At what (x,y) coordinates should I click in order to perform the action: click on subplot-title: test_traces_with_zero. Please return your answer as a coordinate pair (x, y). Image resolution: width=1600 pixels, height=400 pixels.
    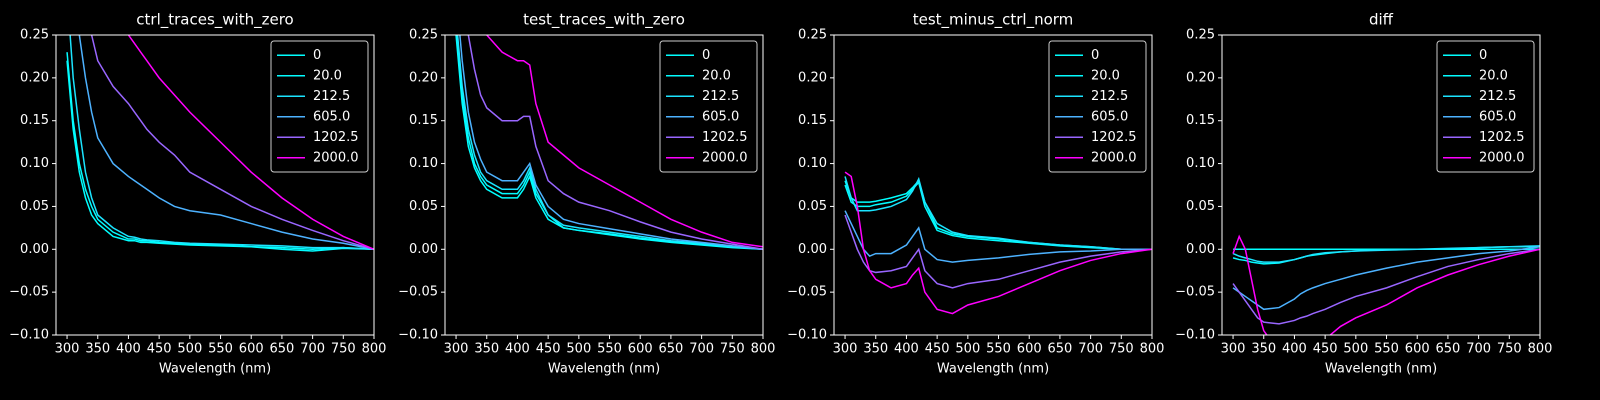
    Looking at the image, I should click on (604, 20).